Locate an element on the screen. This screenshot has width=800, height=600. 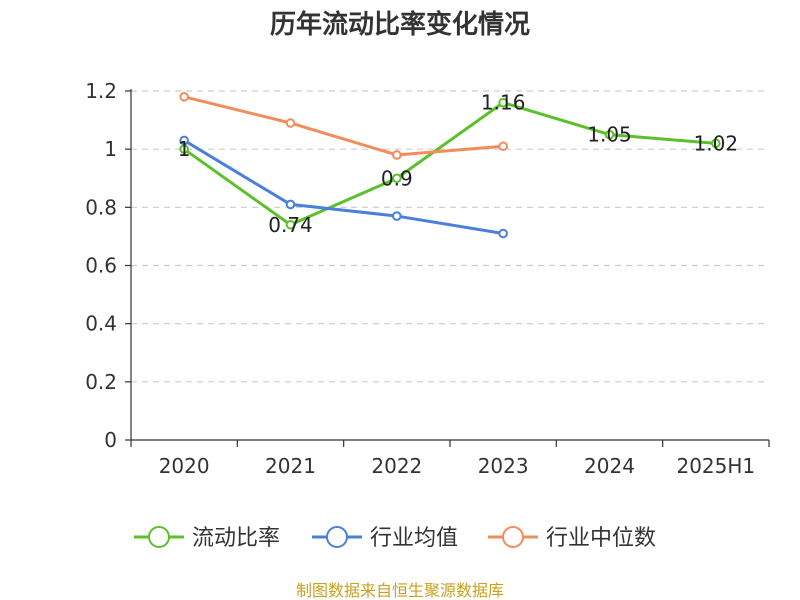
y-tick-label: 0.6 is located at coordinates (101, 266).